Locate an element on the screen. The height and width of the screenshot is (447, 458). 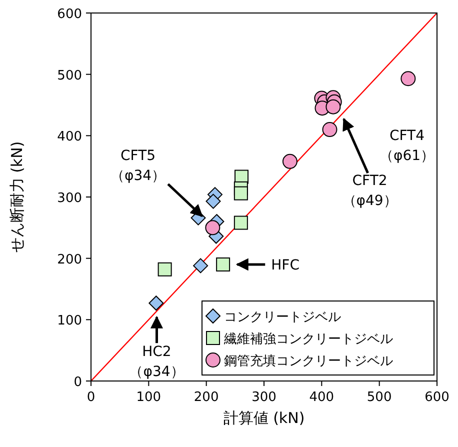
y-tick-label: 300 is located at coordinates (69, 198).